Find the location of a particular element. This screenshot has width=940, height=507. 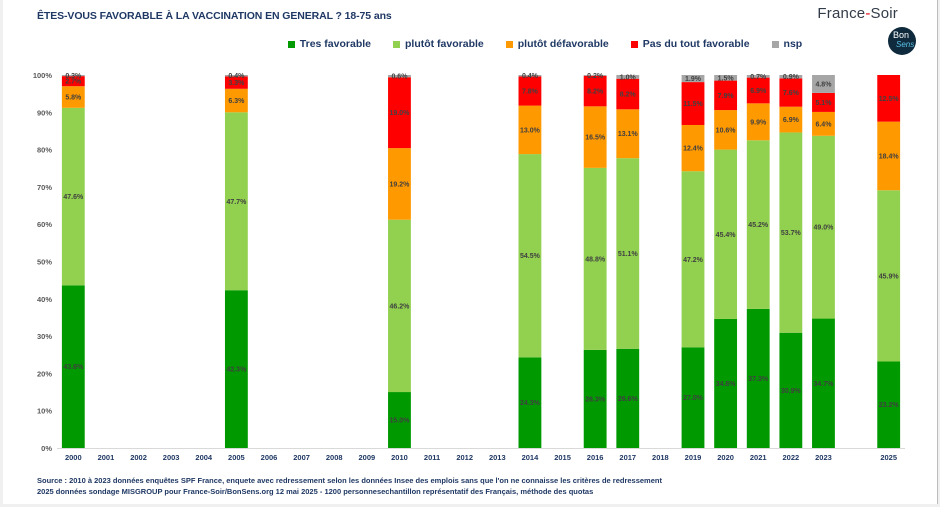

legend-label: Pas du tout favorable is located at coordinates (696, 44).